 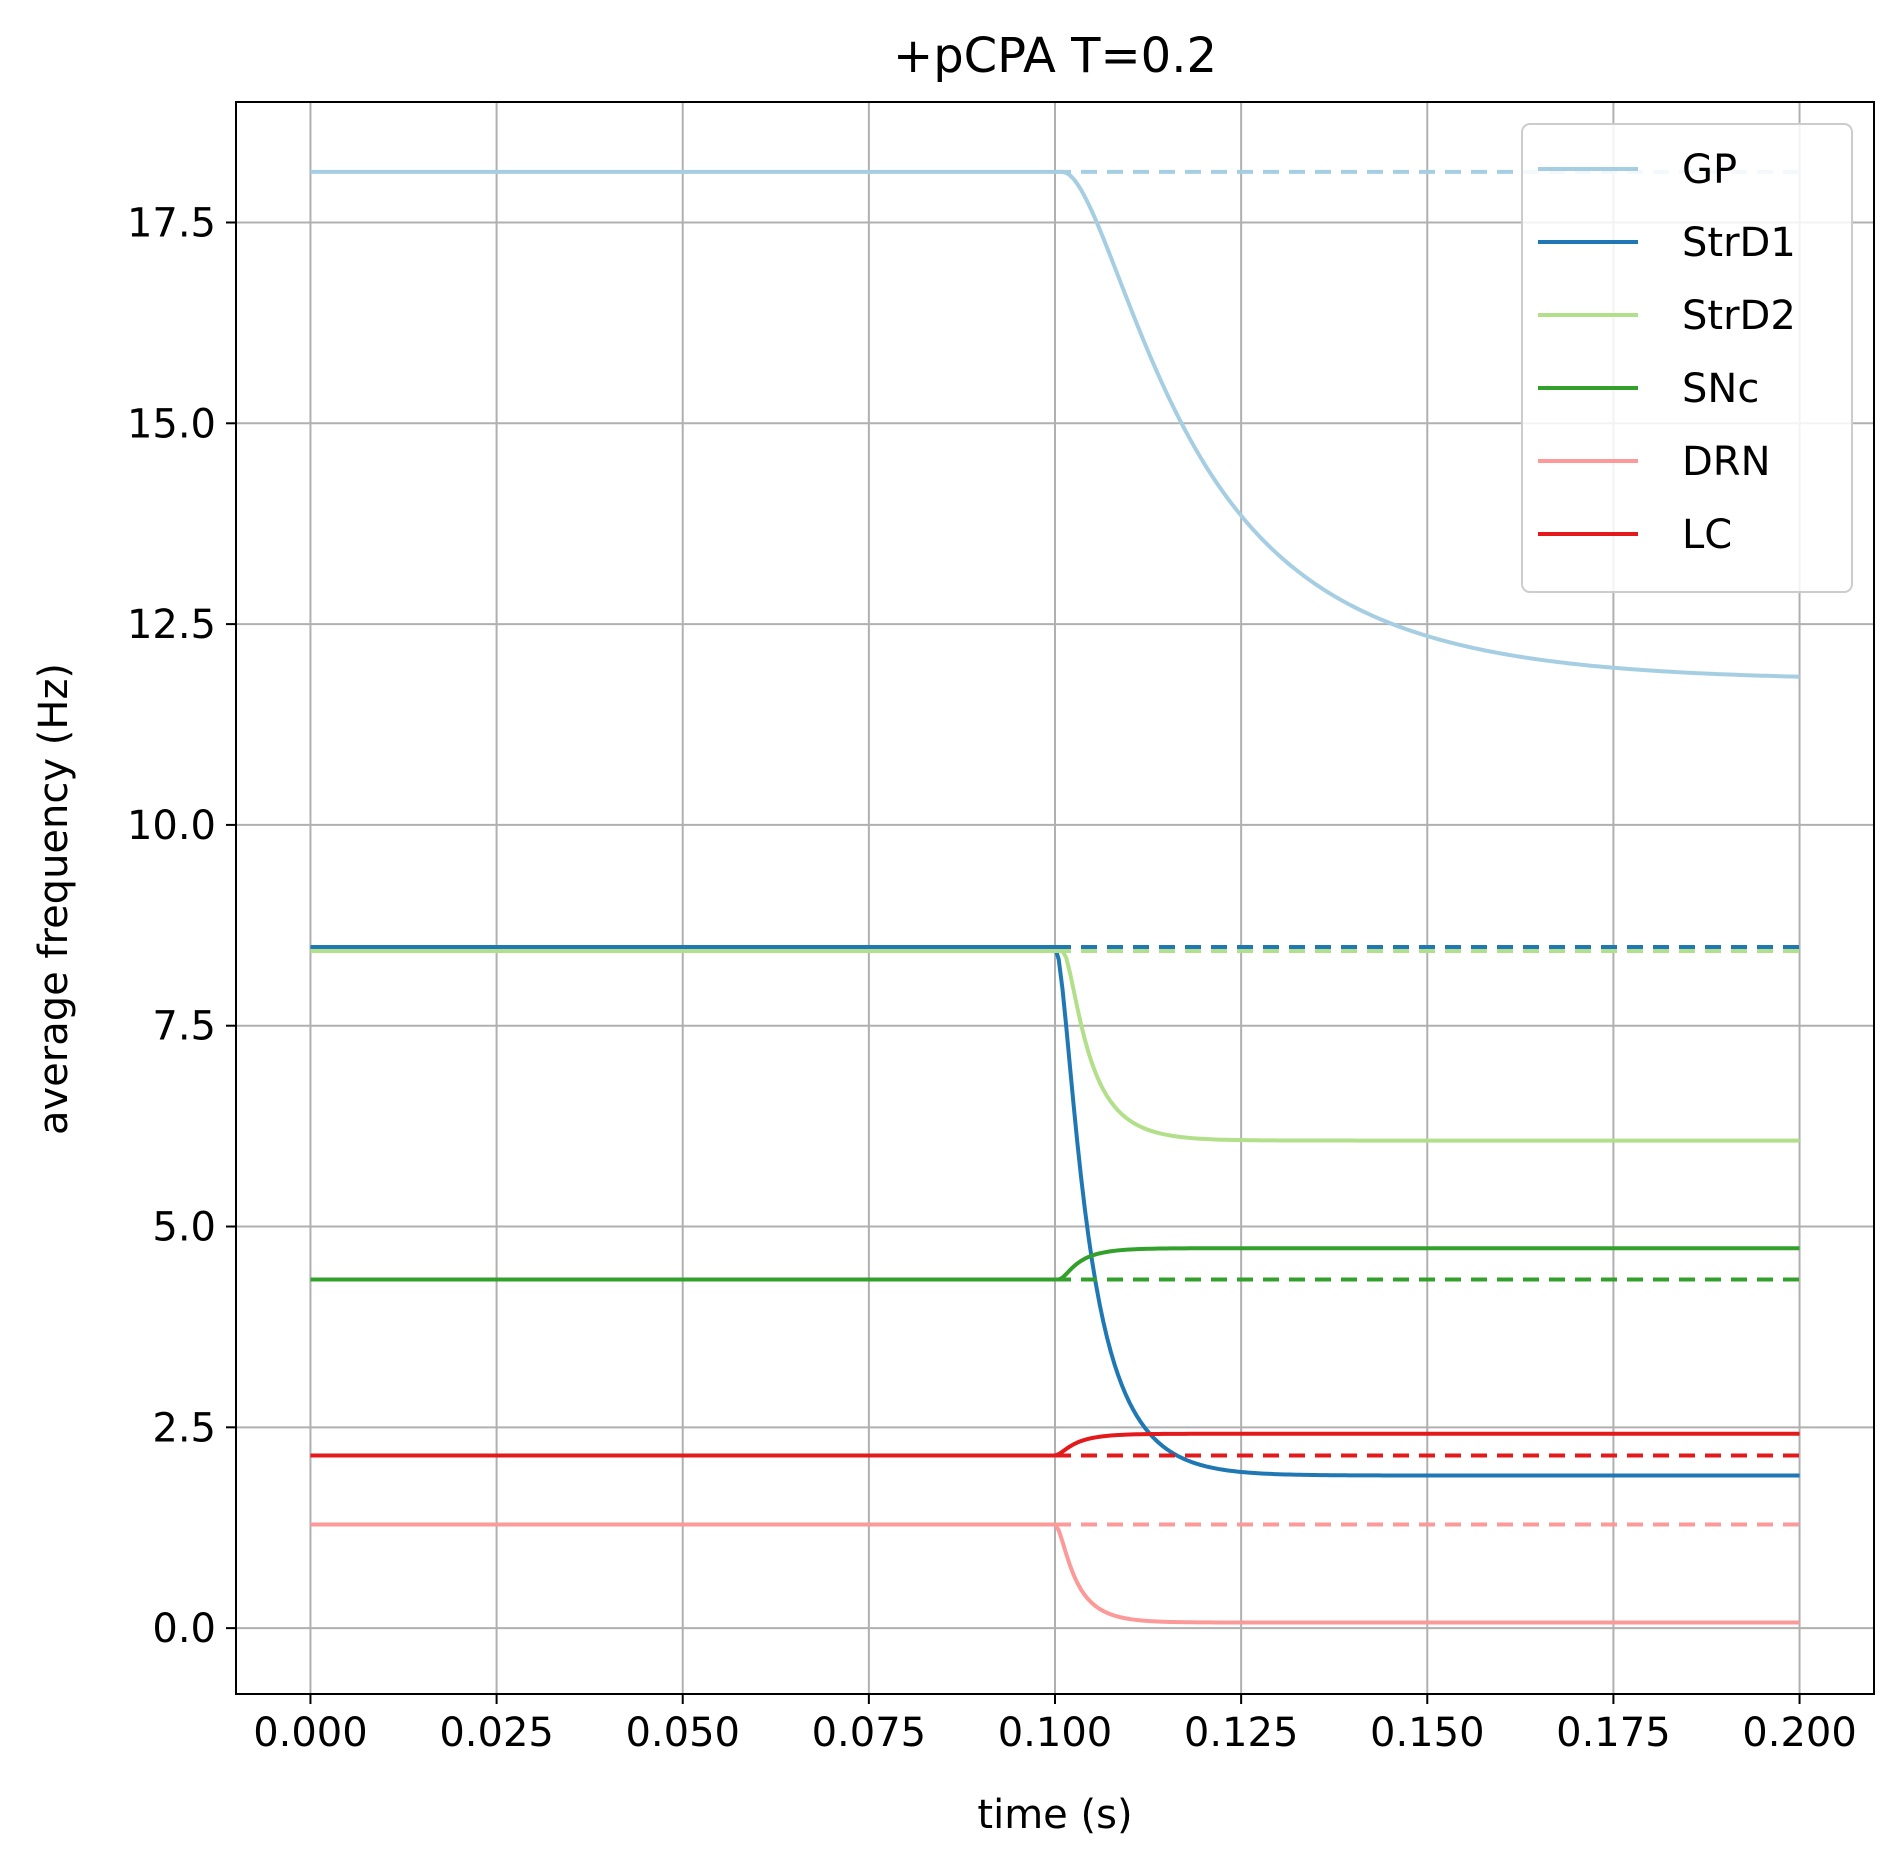 I want to click on x-tick-label: 0.100, so click(x=1055, y=1733).